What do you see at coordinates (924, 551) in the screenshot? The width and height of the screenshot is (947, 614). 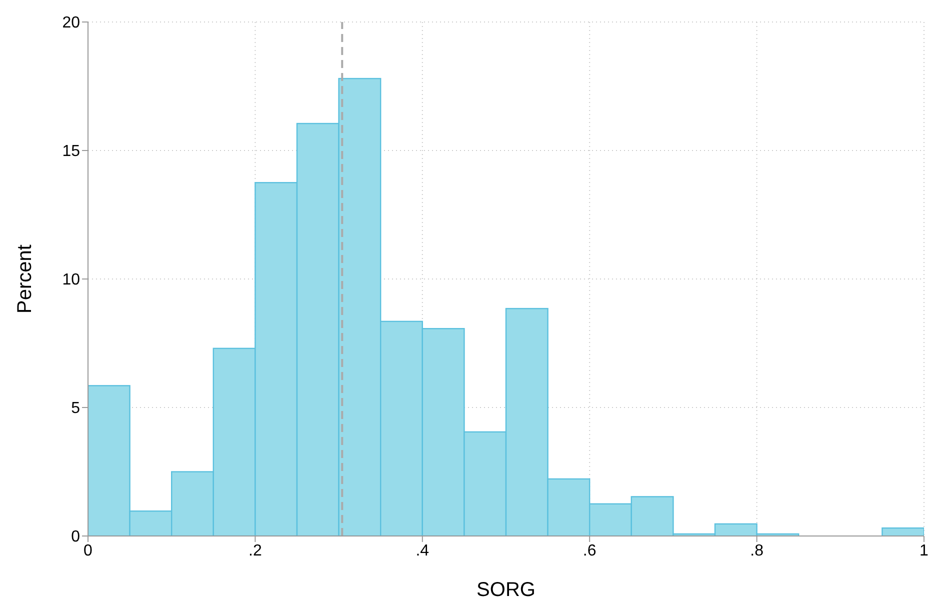 I see `x-tick-label: 1` at bounding box center [924, 551].